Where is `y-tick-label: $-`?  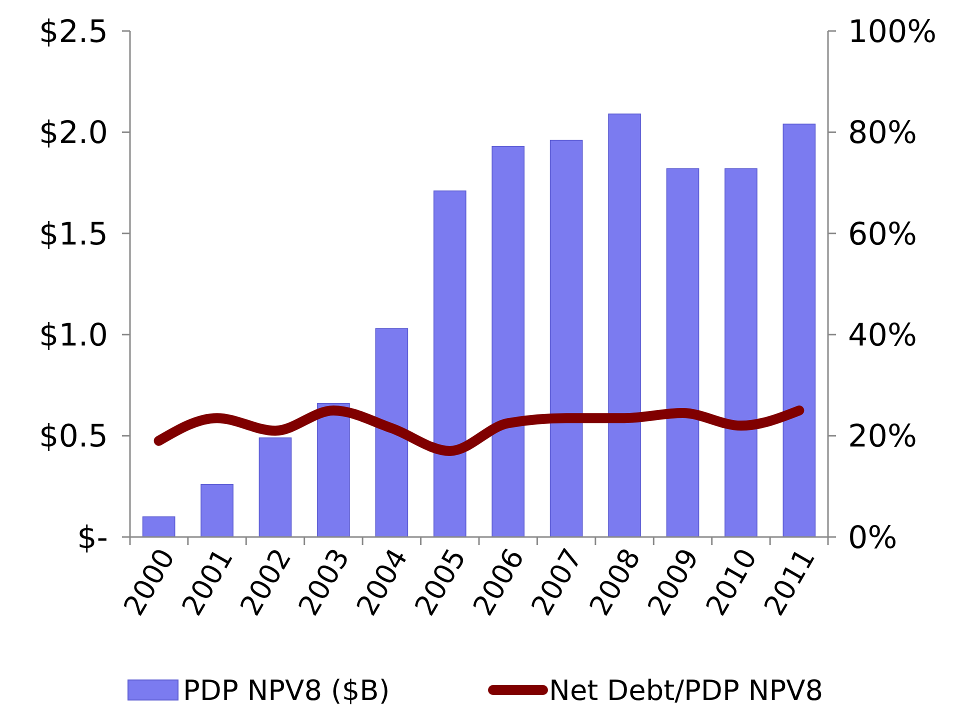
y-tick-label: $- is located at coordinates (92, 538).